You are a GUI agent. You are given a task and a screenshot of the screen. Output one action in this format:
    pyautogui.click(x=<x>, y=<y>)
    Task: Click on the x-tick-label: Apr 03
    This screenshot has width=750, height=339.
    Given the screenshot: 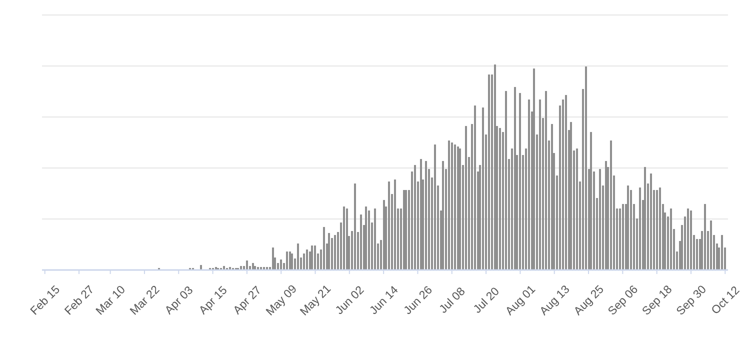 What is the action you would take?
    pyautogui.click(x=179, y=300)
    